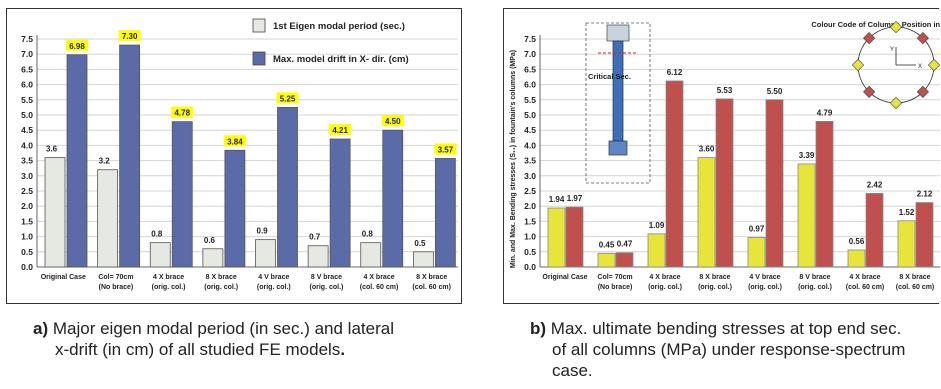  I want to click on data-label: 4.78, so click(182, 113).